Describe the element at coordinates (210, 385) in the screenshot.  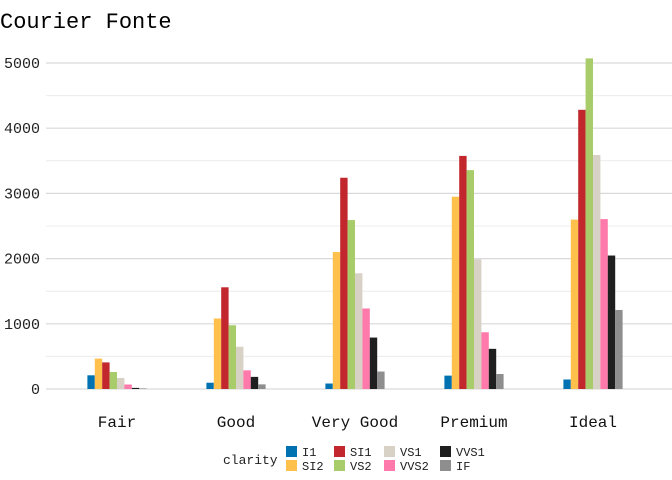
I see `bar-i1-good` at that location.